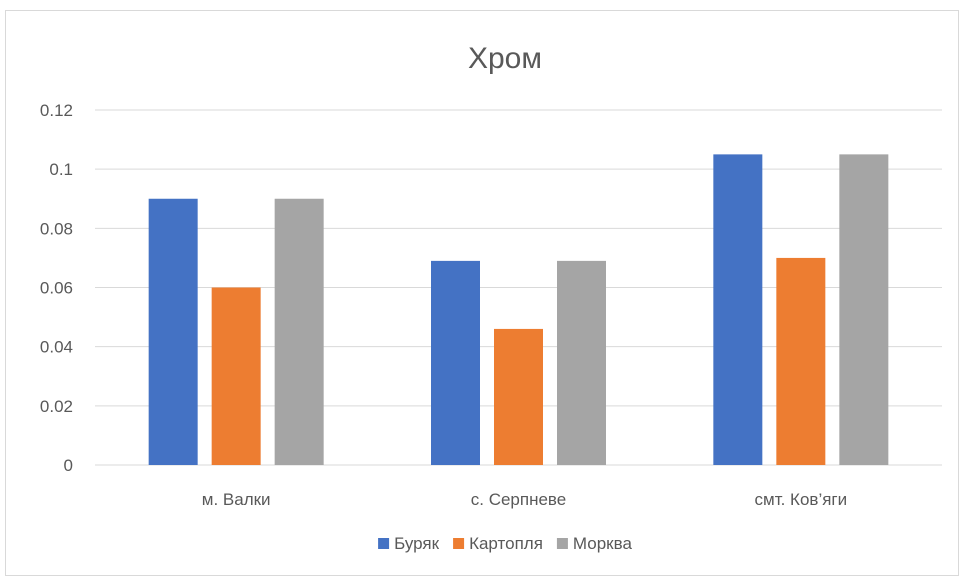 This screenshot has height=580, width=966. I want to click on legend-label: Буряк, so click(417, 543).